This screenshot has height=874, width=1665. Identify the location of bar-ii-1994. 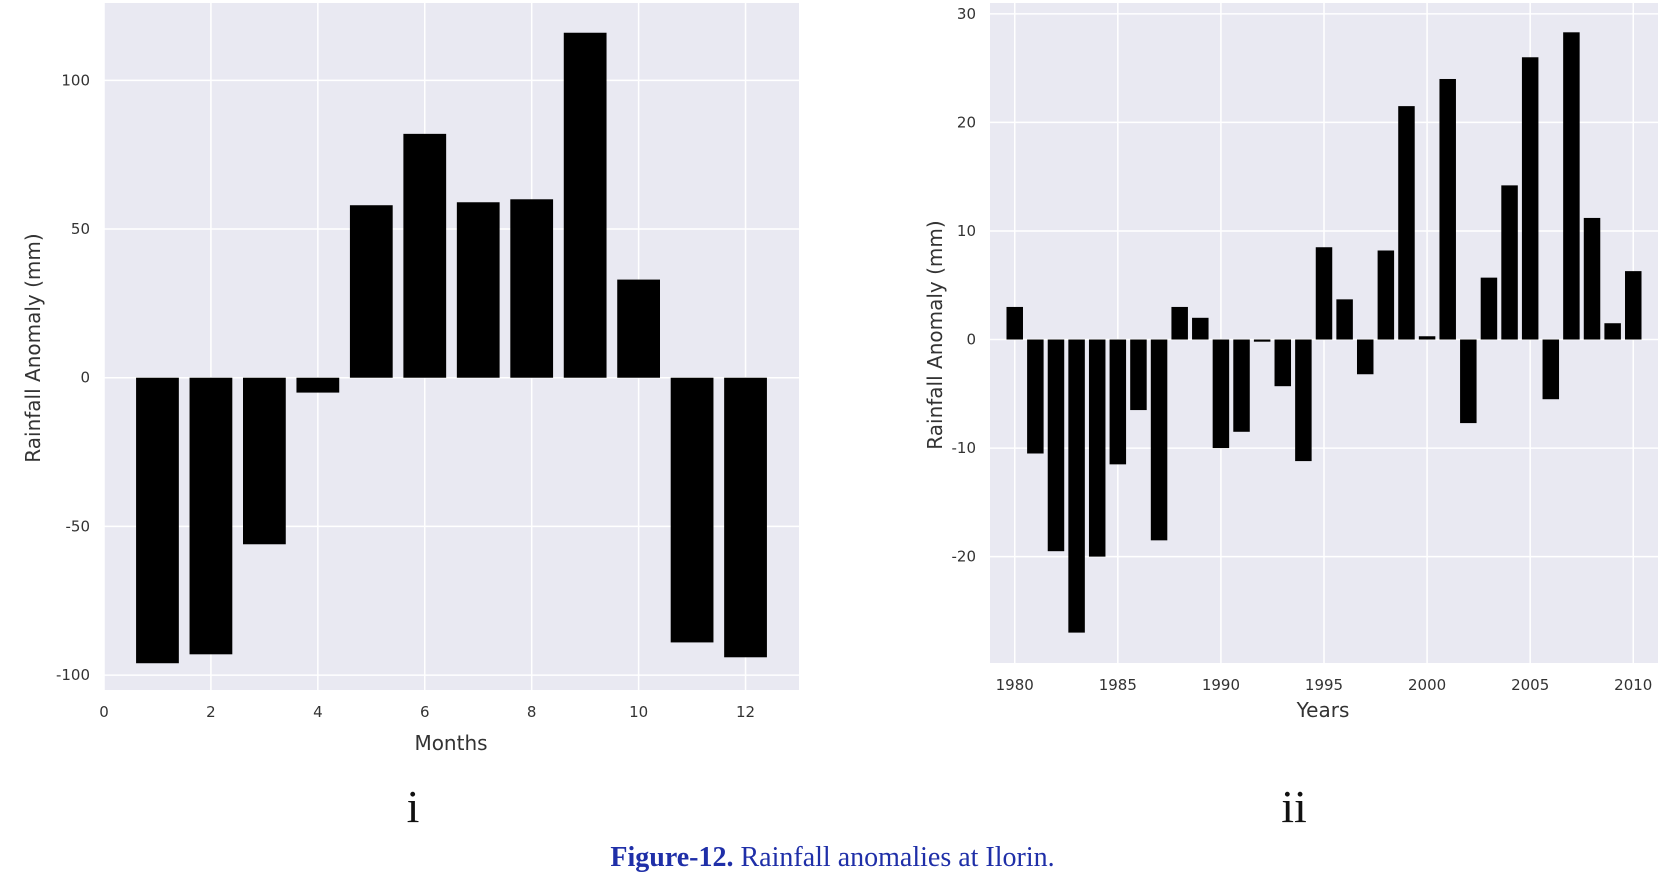
(1303, 400).